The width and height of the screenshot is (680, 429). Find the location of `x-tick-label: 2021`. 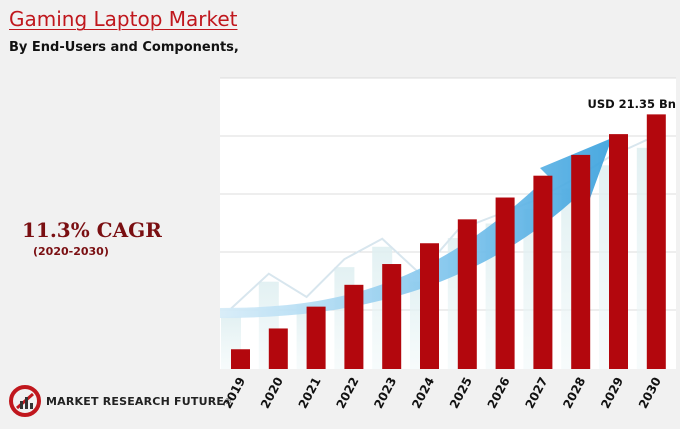

x-tick-label: 2021 is located at coordinates (310, 393).